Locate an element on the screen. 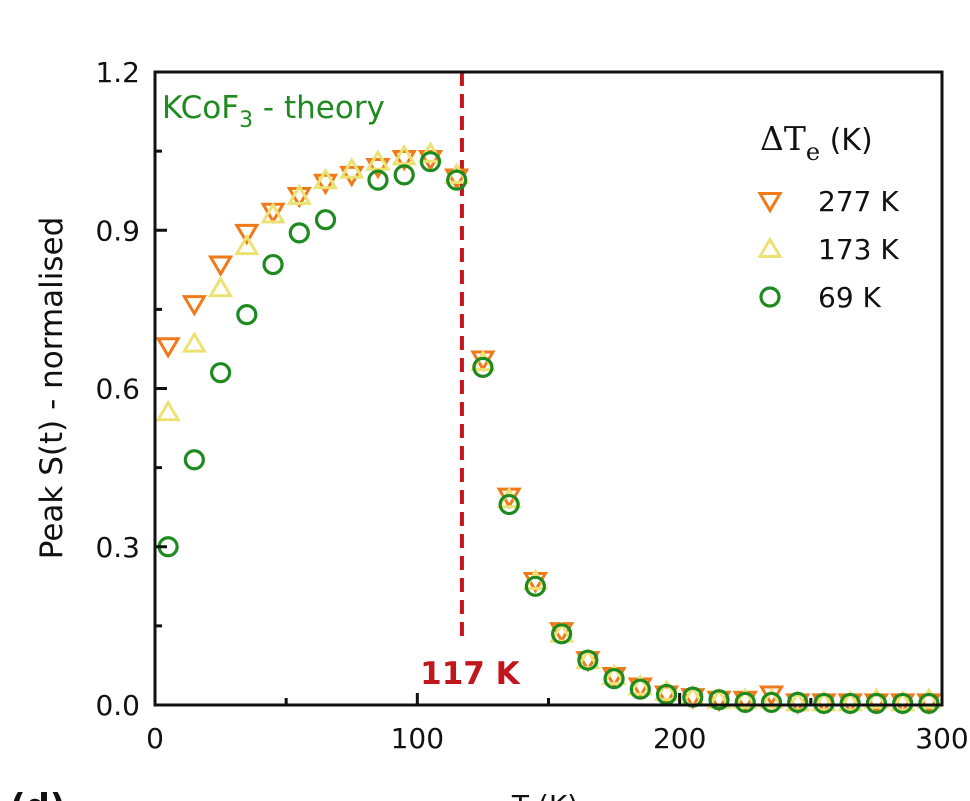  y-tick-label: 0.9 is located at coordinates (117, 230).